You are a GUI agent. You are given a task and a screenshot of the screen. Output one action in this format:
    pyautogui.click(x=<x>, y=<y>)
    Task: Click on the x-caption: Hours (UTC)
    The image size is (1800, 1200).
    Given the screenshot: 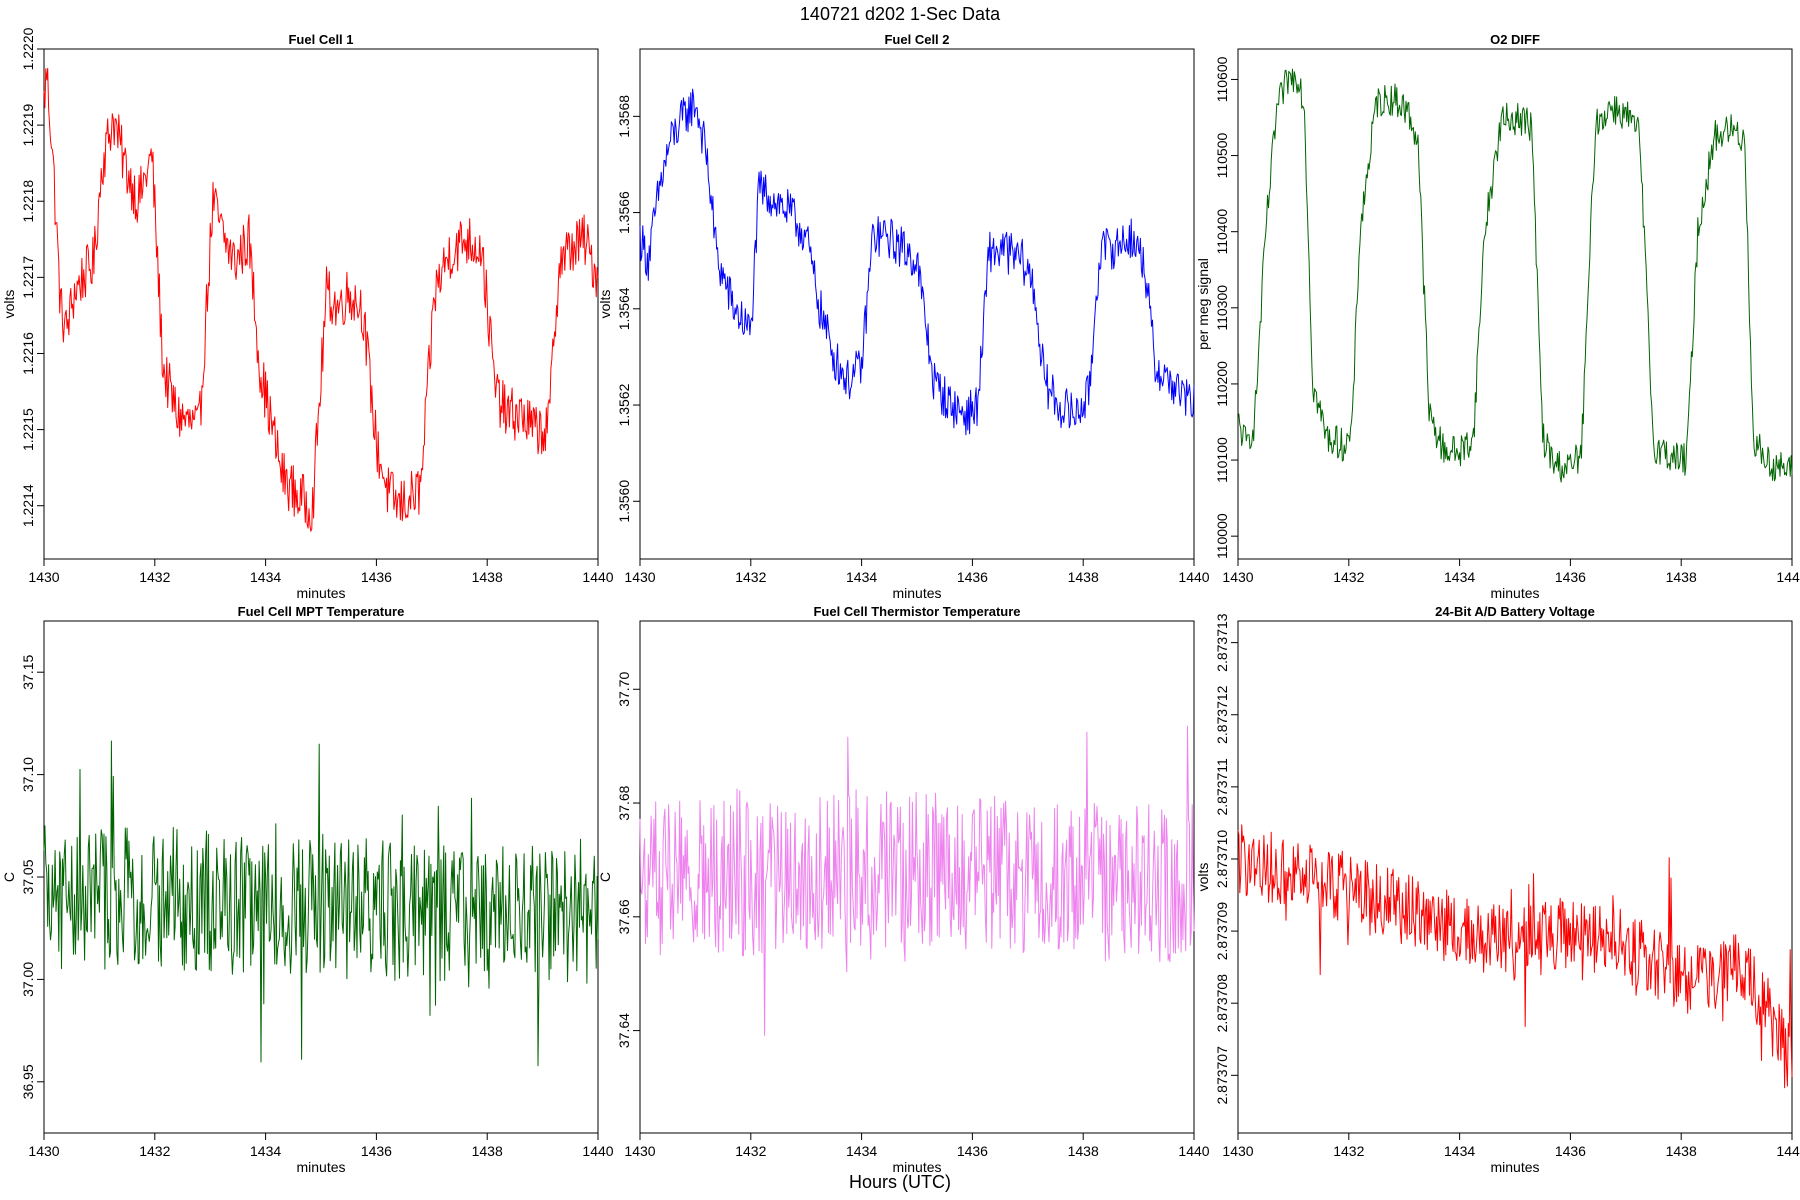 What is the action you would take?
    pyautogui.click(x=900, y=1182)
    